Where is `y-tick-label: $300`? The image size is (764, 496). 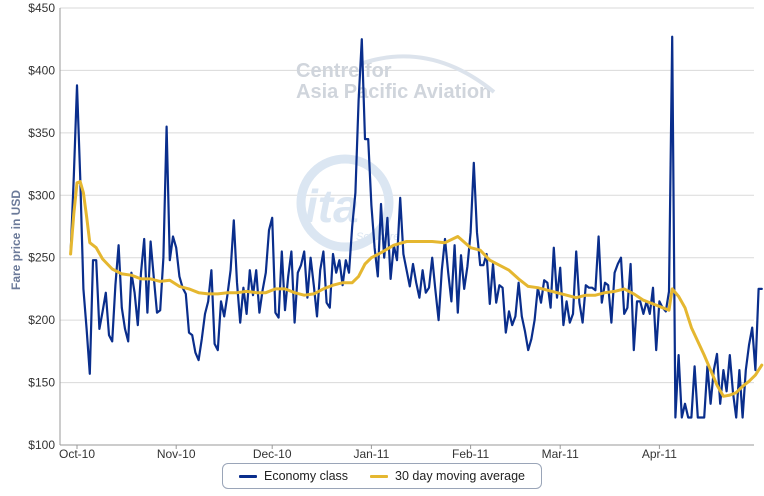
y-tick-label: $300 is located at coordinates (41, 195).